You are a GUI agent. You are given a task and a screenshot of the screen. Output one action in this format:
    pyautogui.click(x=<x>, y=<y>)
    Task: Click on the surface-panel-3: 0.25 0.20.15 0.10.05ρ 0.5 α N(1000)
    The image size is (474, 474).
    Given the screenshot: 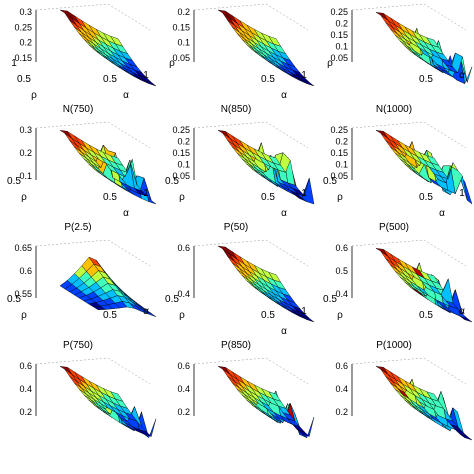 What is the action you would take?
    pyautogui.click(x=400, y=59)
    